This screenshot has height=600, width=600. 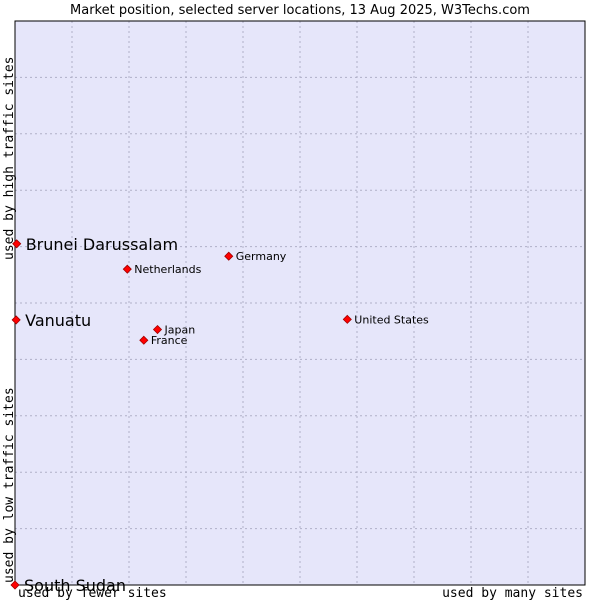 What do you see at coordinates (157, 329) in the screenshot?
I see `marker-japan` at bounding box center [157, 329].